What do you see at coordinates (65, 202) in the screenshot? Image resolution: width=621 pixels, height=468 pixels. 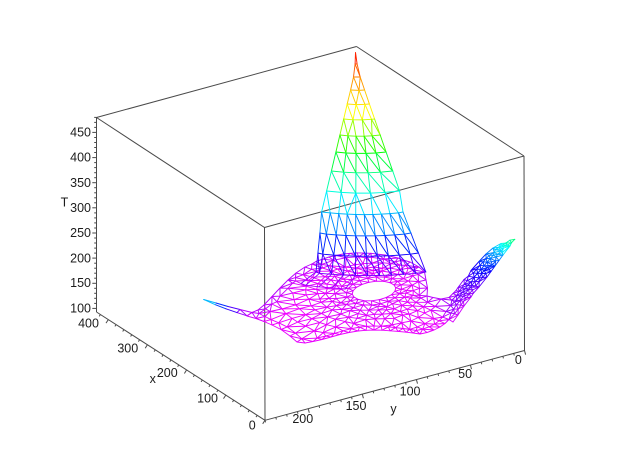 I see `svg-text: T` at bounding box center [65, 202].